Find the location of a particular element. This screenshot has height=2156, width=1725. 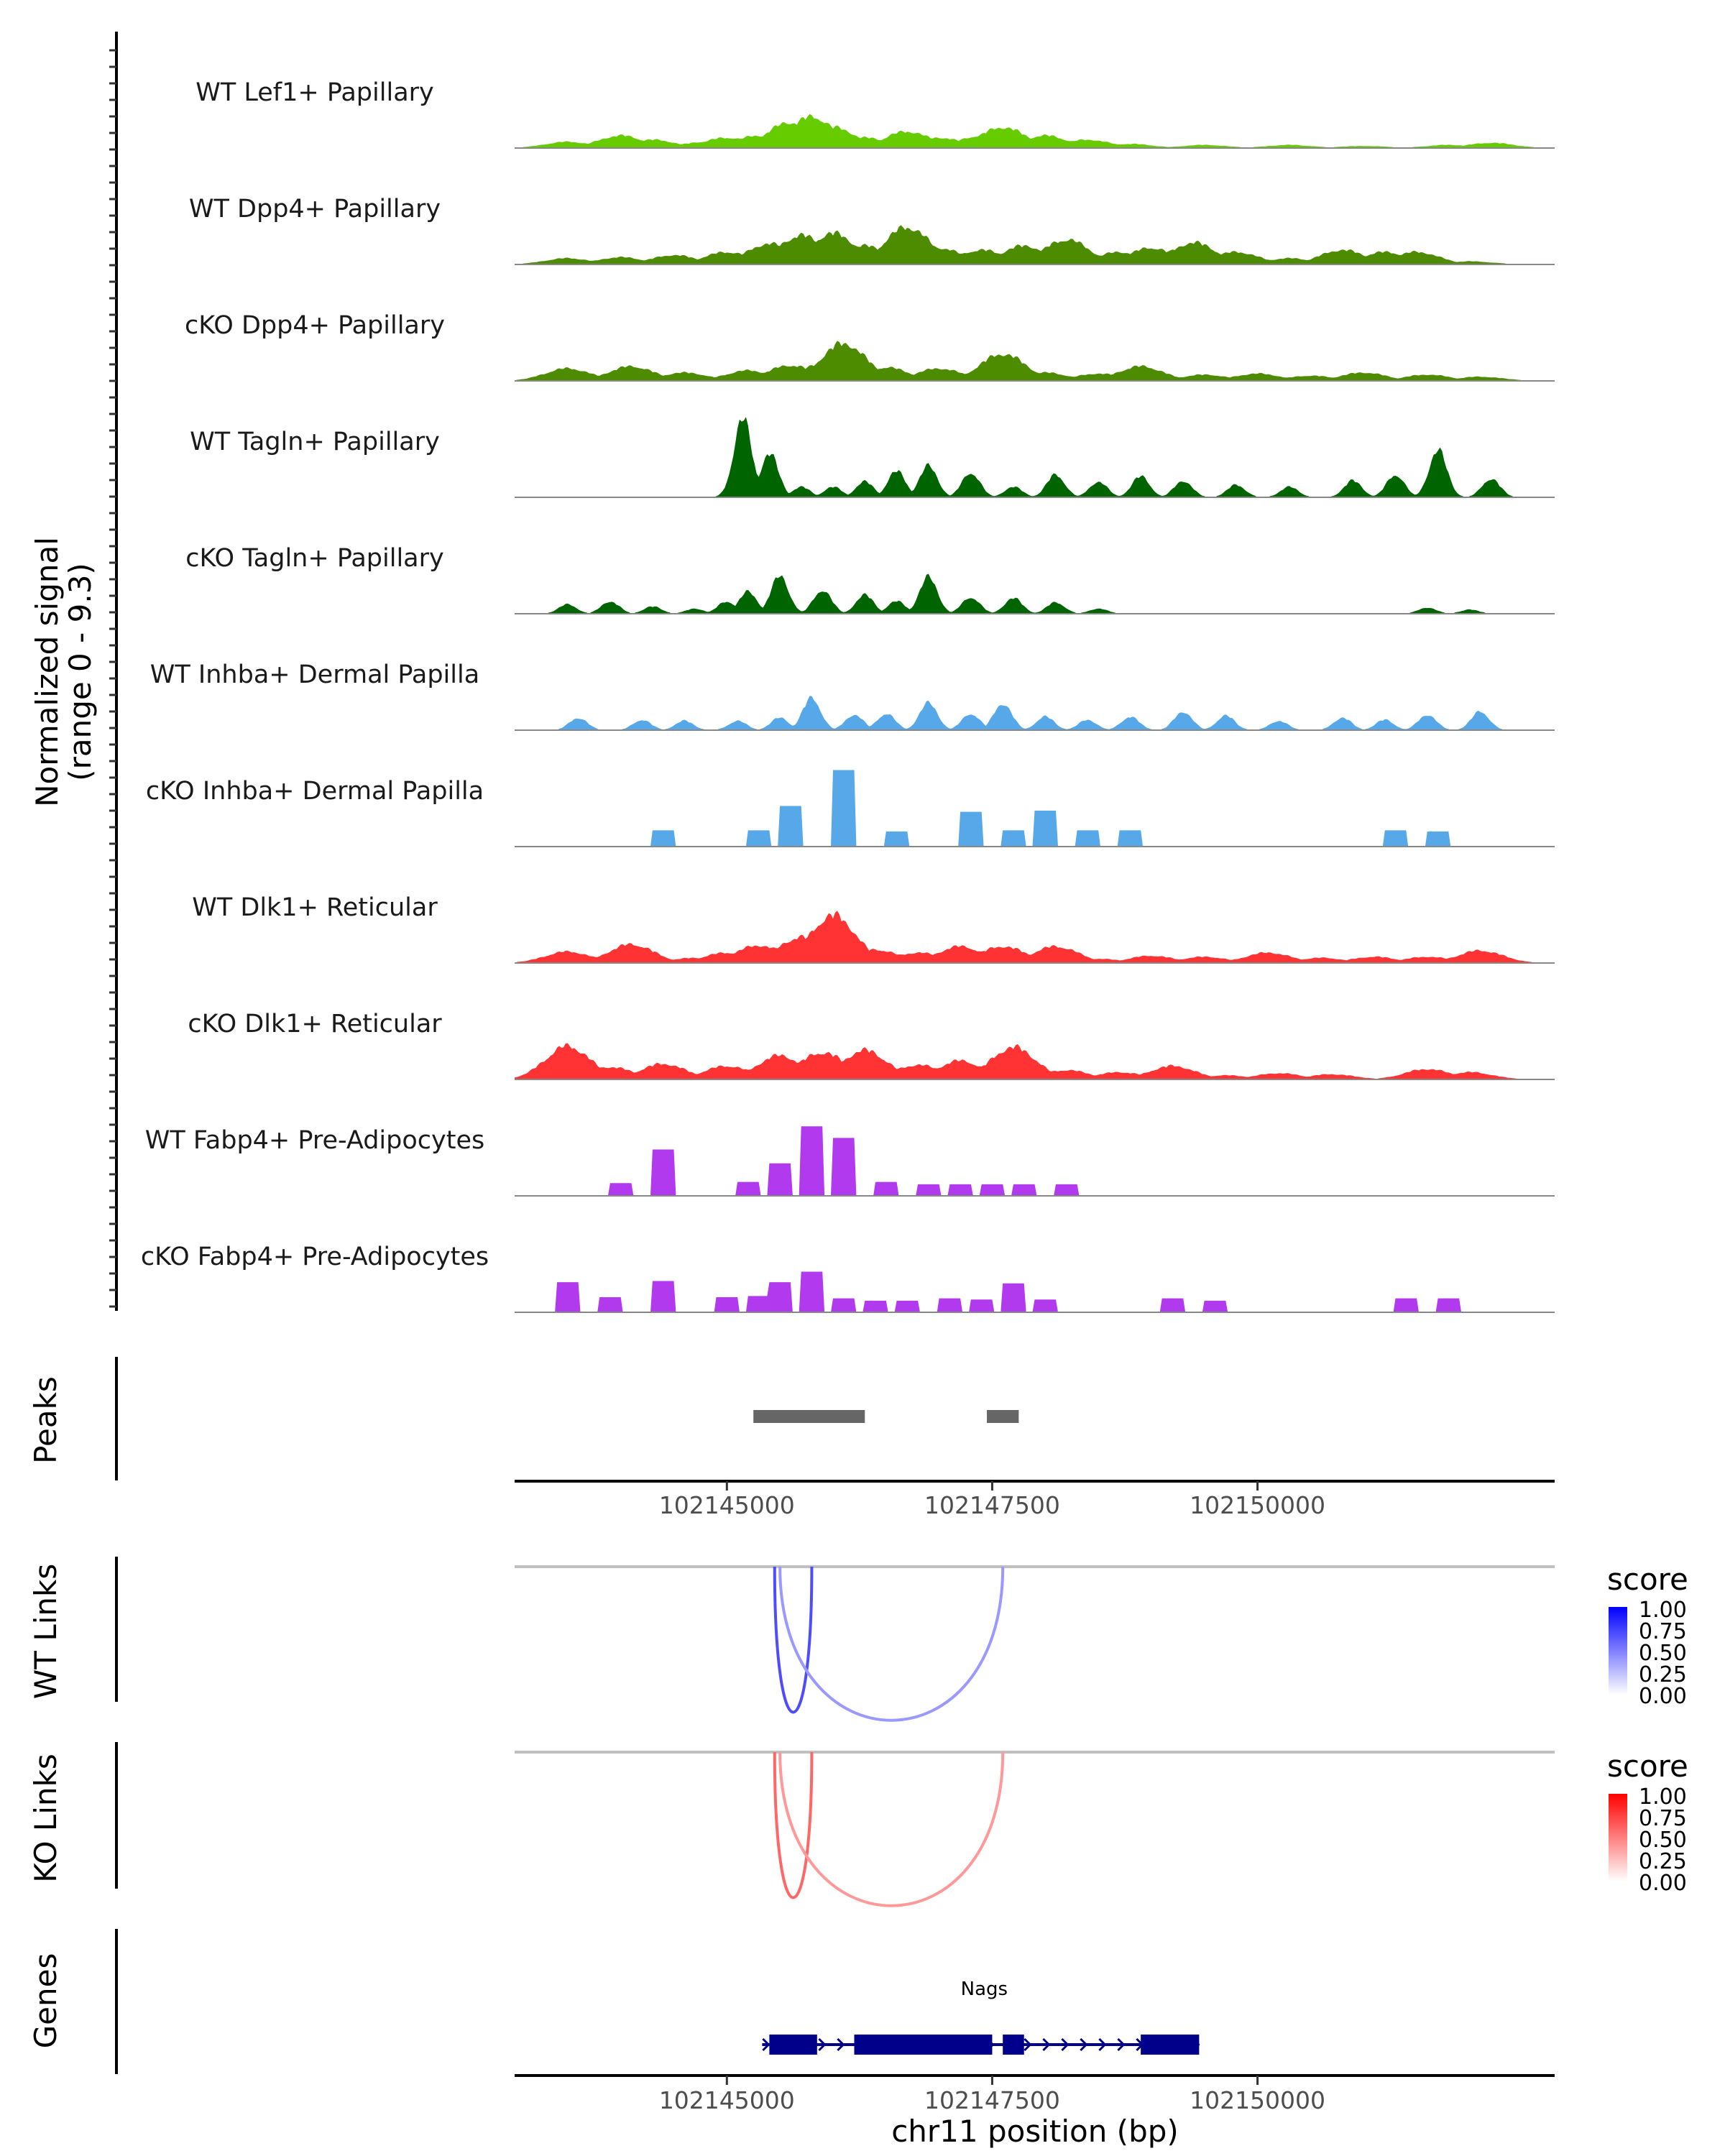

coverage-y-label: Normalized signal is located at coordinates (47, 672).